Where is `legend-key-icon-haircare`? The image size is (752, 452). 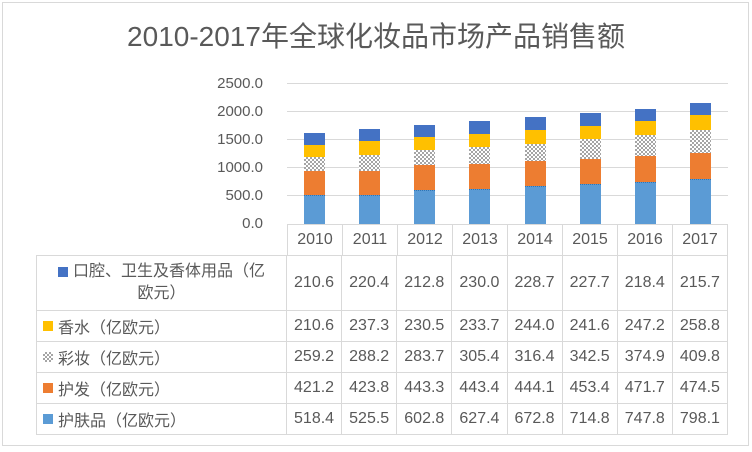 legend-key-icon-haircare is located at coordinates (48, 388).